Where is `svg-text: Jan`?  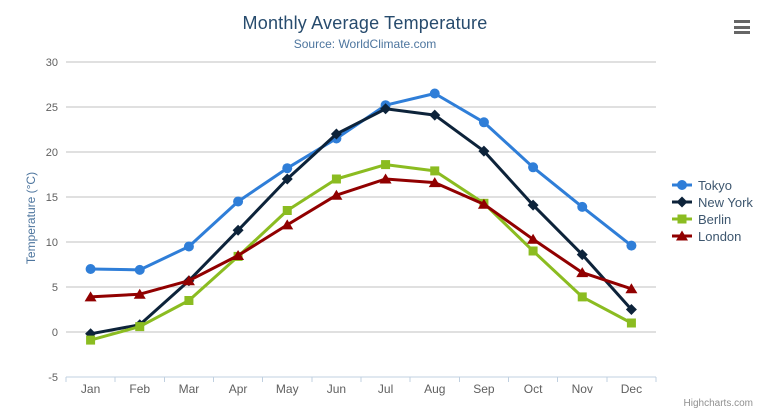
svg-text: Jan is located at coordinates (90, 389).